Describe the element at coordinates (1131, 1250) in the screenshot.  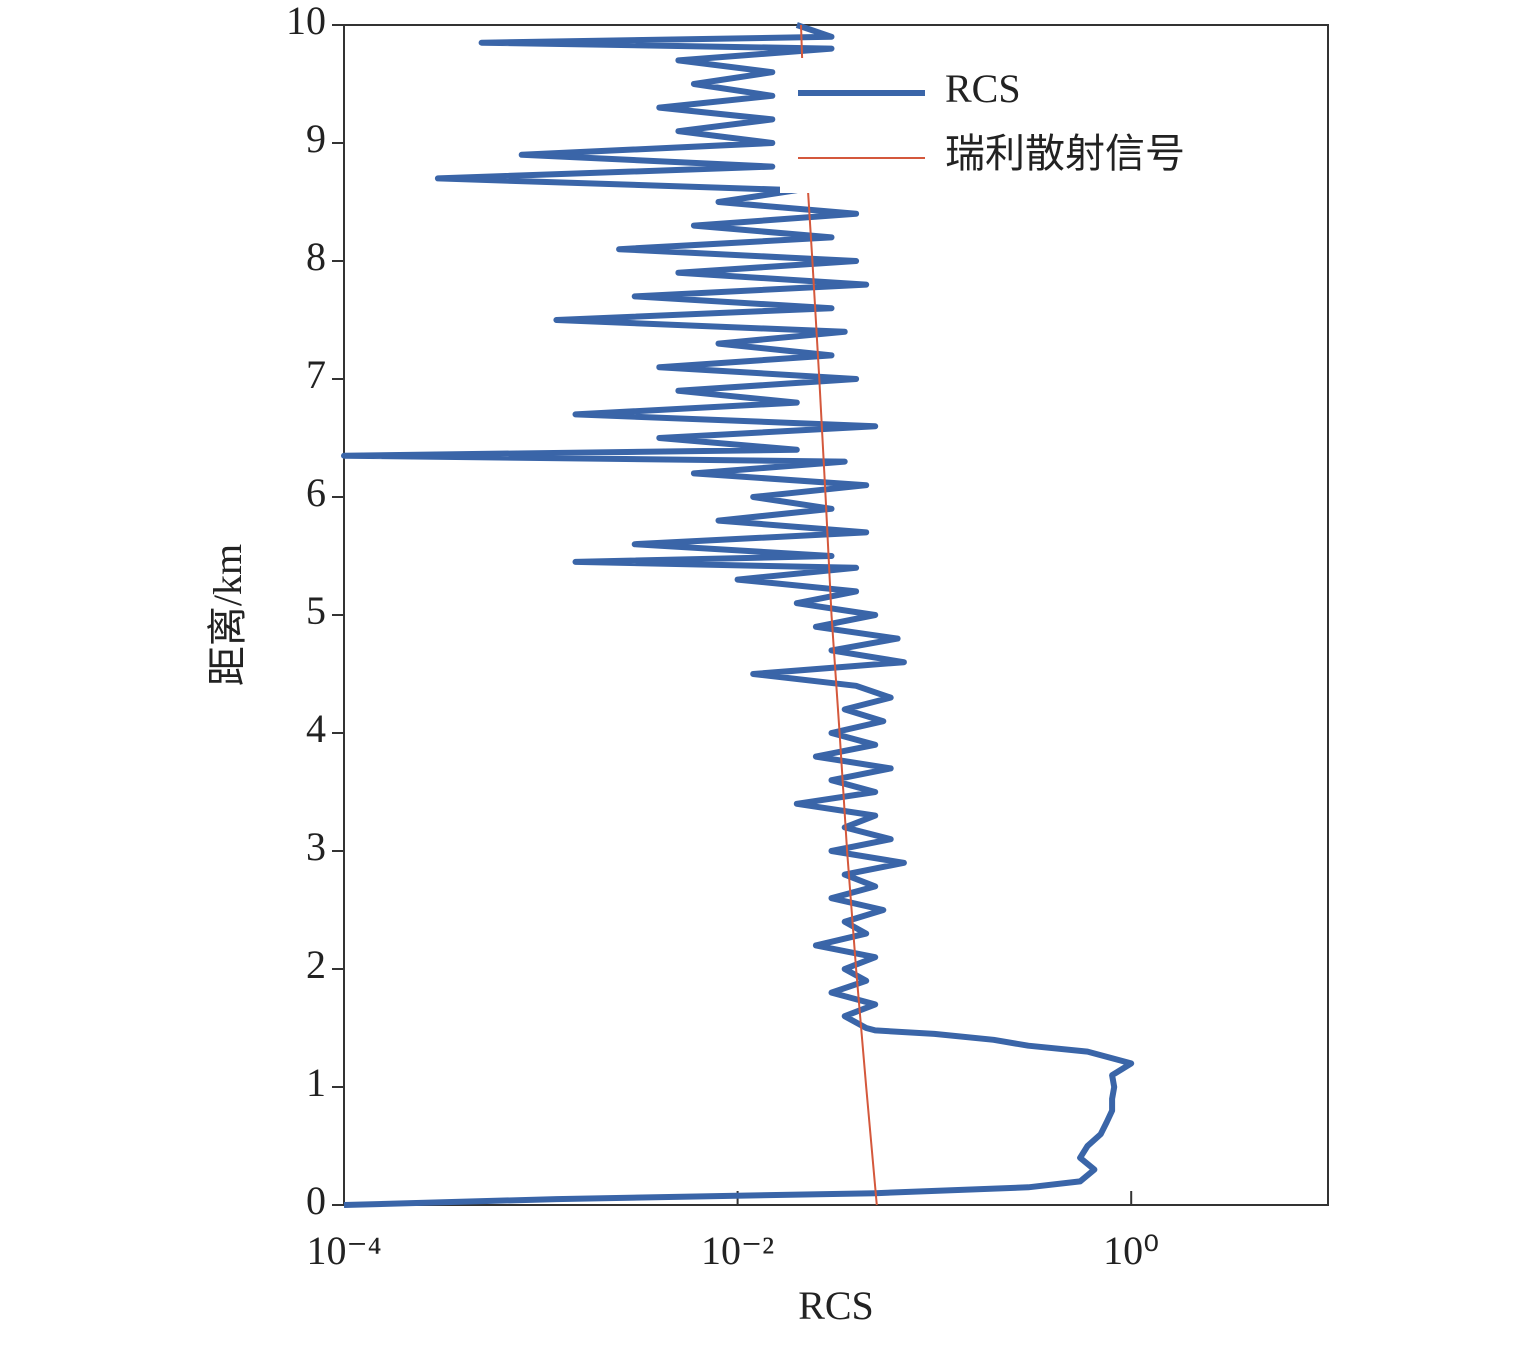
I see `x-tick-label: 10⁰` at that location.